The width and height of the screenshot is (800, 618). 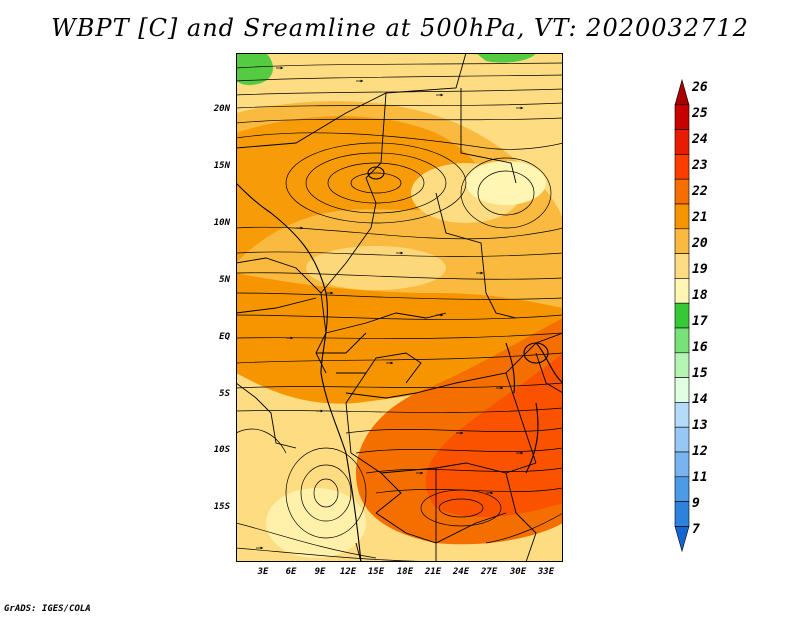 I want to click on lon-label-33e: 33E, so click(x=546, y=572).